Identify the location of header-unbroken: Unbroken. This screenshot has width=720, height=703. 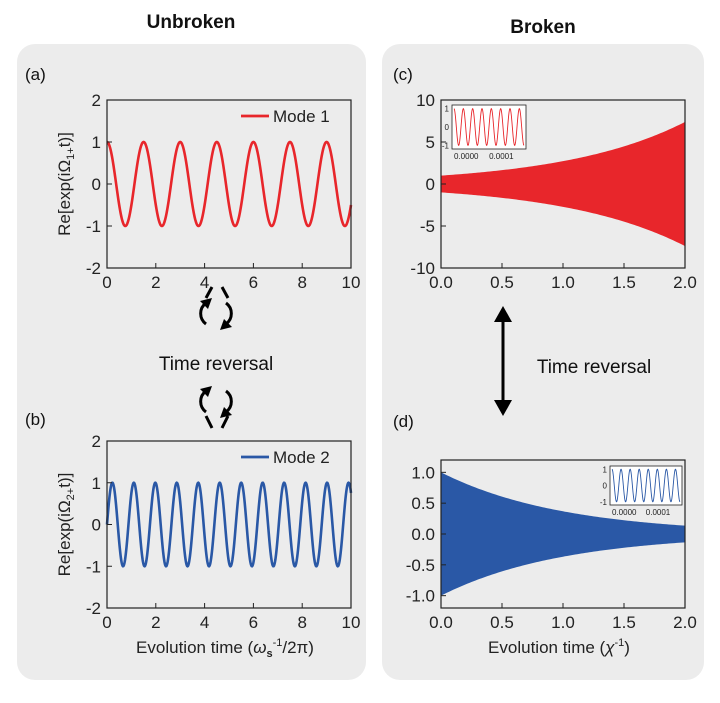
(191, 22).